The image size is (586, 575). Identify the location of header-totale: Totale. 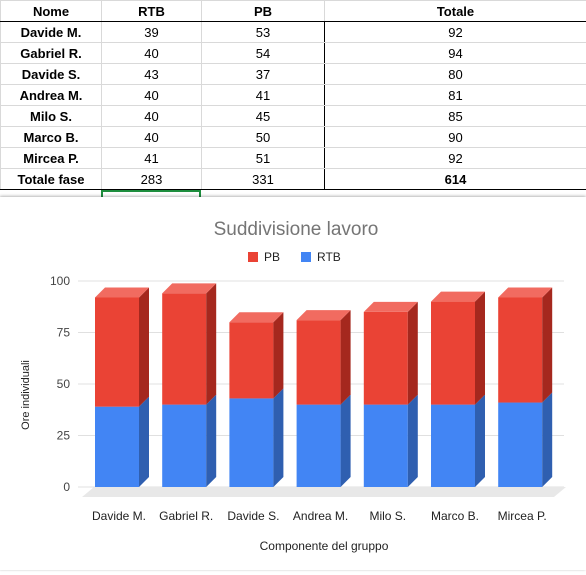
(455, 11).